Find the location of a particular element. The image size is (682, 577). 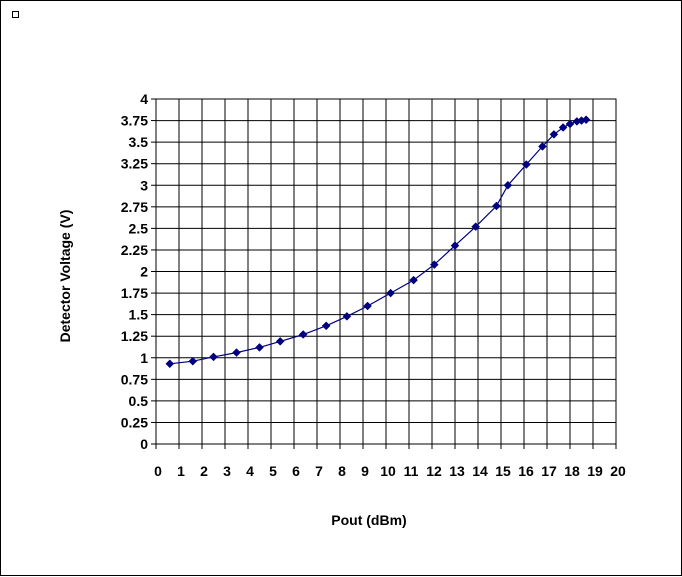

x-tick-label: 13 is located at coordinates (457, 471).